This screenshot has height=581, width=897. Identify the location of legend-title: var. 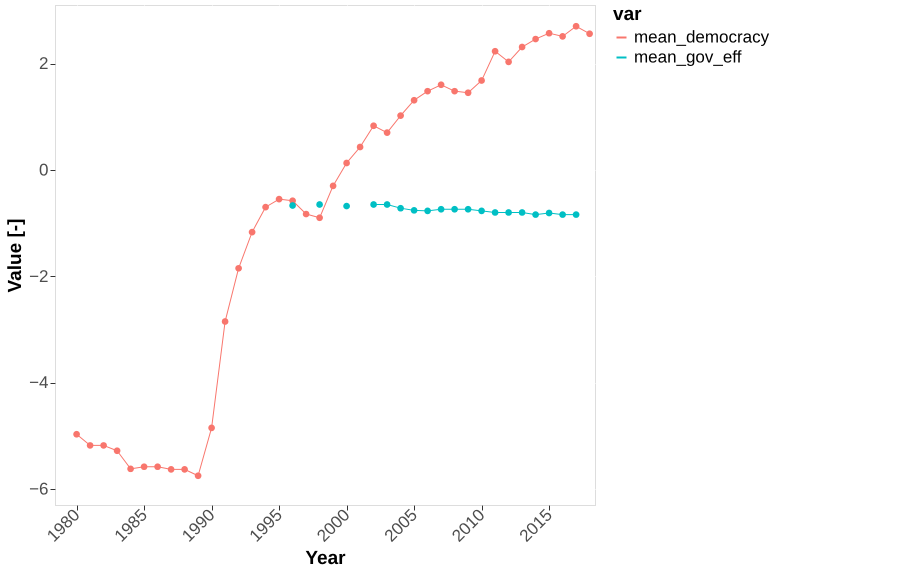
(627, 14).